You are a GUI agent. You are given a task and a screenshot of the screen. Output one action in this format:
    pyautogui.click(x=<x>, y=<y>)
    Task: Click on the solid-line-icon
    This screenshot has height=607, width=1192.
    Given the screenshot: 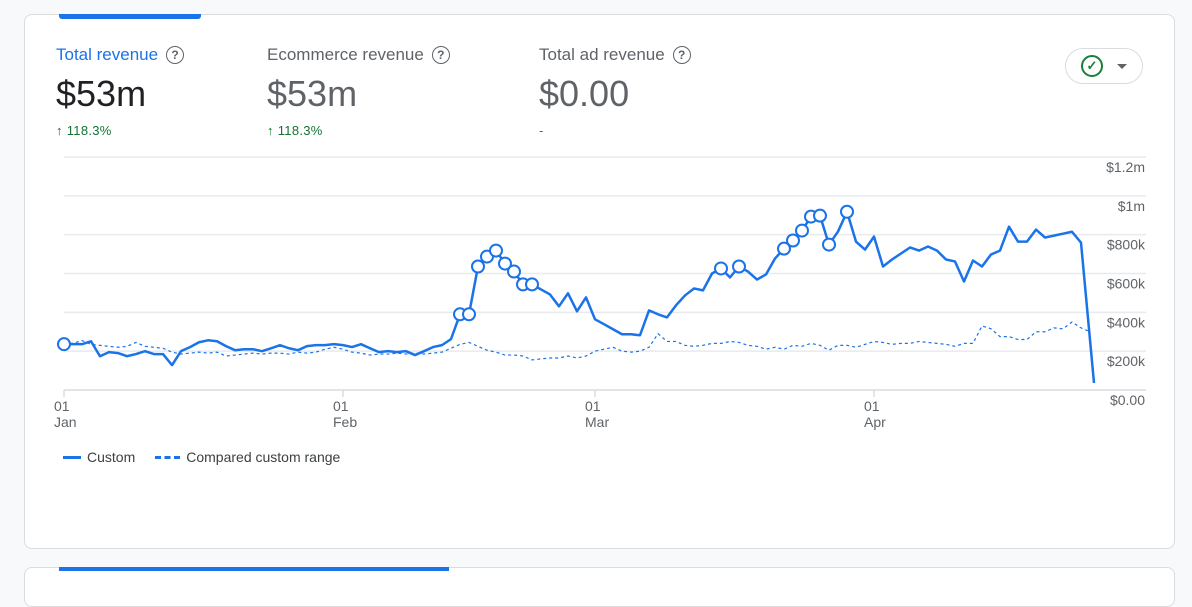 What is the action you would take?
    pyautogui.click(x=72, y=457)
    